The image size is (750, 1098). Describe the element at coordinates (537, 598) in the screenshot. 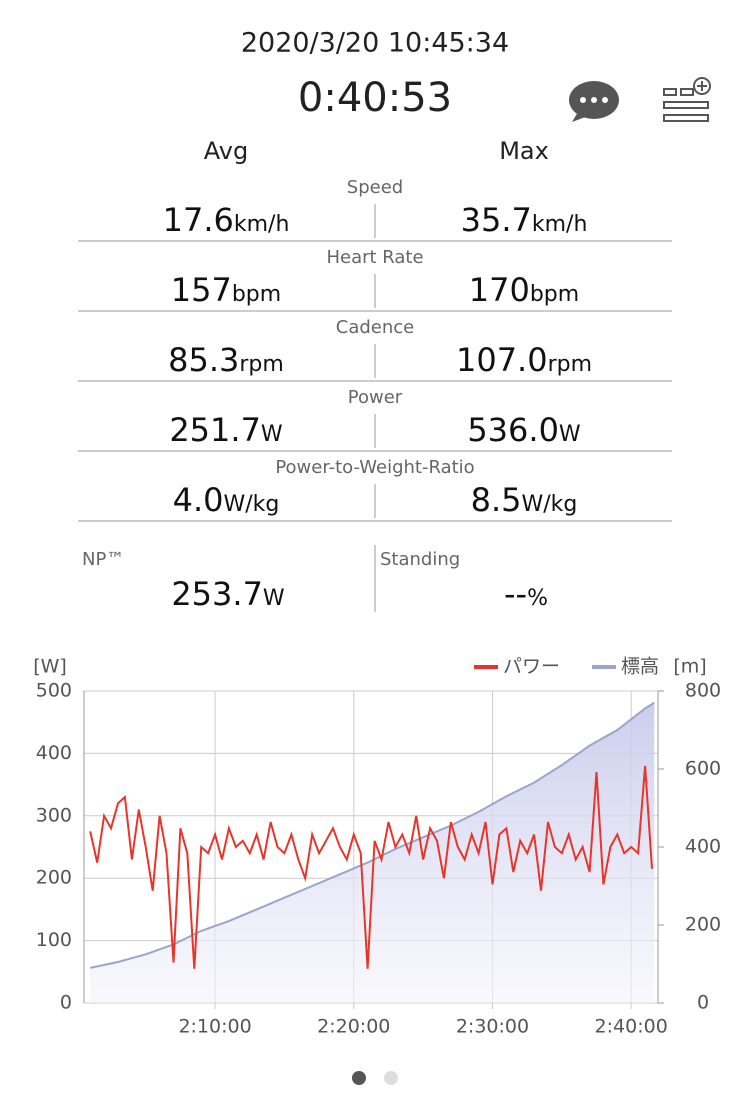

I see `unit: %` at that location.